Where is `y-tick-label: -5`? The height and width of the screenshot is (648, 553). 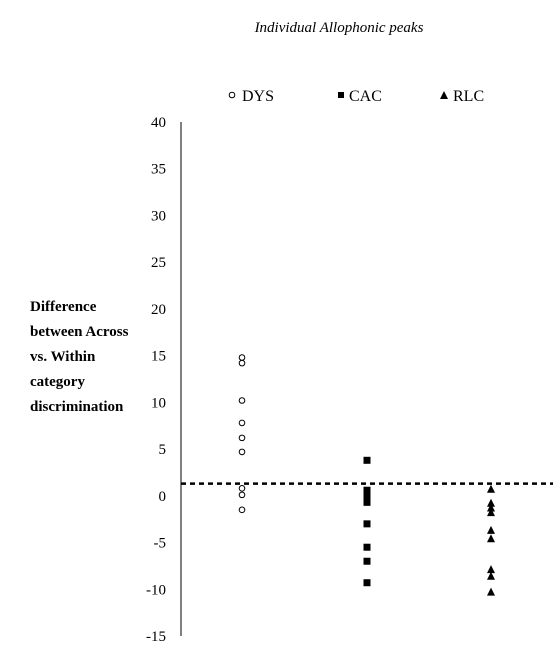
y-tick-label: -5 is located at coordinates (160, 544).